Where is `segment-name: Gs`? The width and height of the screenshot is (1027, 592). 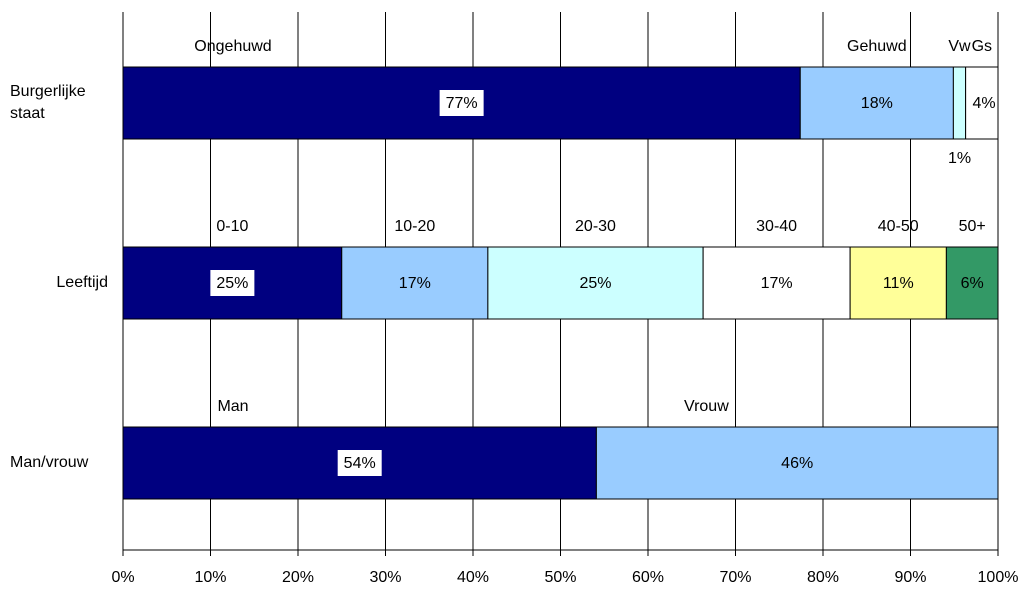
segment-name: Gs is located at coordinates (982, 46).